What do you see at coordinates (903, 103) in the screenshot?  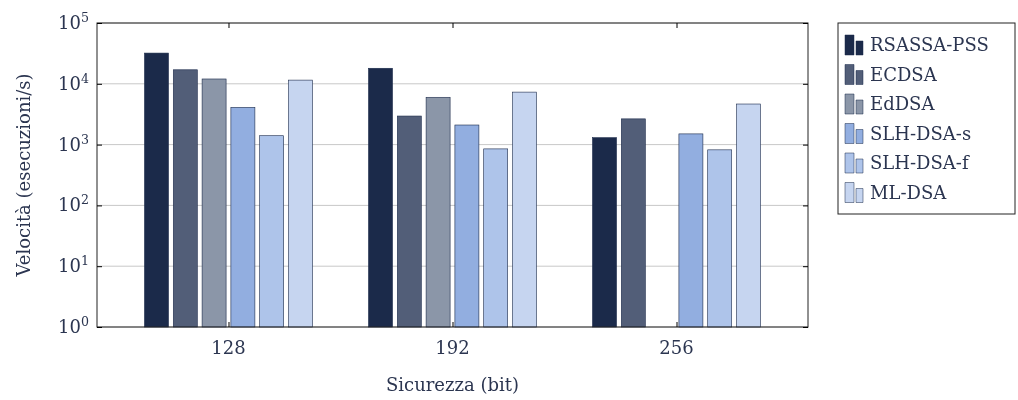 I see `legend-label: EdDSA` at bounding box center [903, 103].